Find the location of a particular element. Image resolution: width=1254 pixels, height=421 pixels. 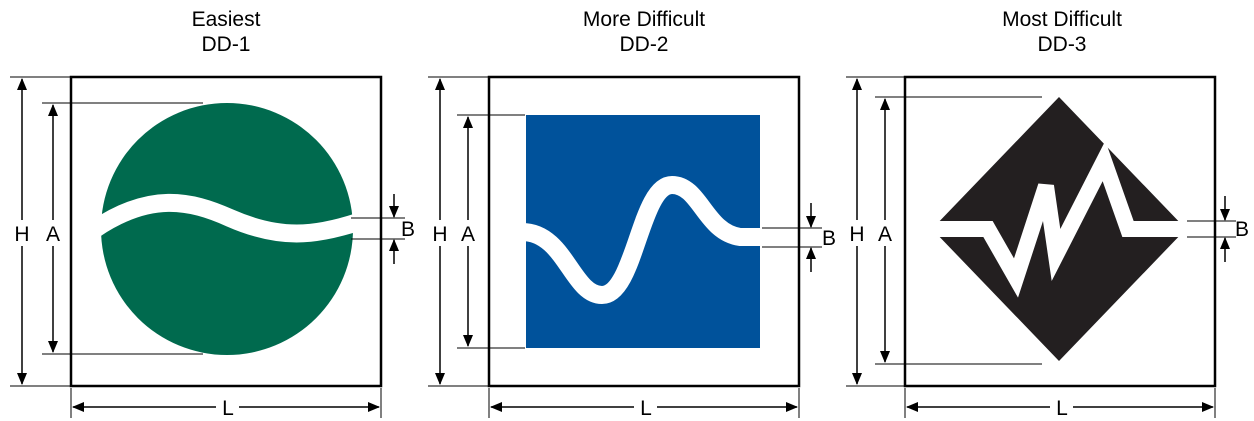

sign-title-1: Easiest is located at coordinates (226, 19).